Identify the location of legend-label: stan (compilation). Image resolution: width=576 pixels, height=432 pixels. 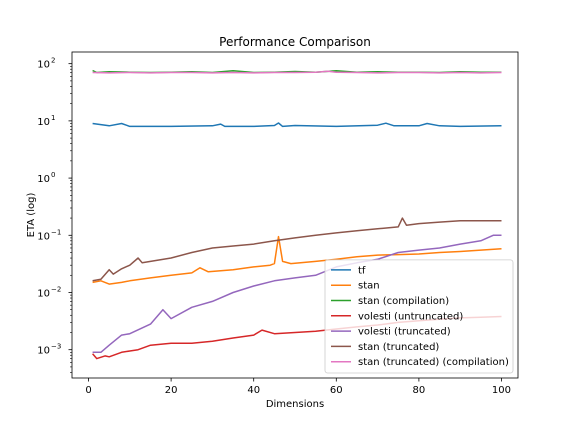
(403, 301).